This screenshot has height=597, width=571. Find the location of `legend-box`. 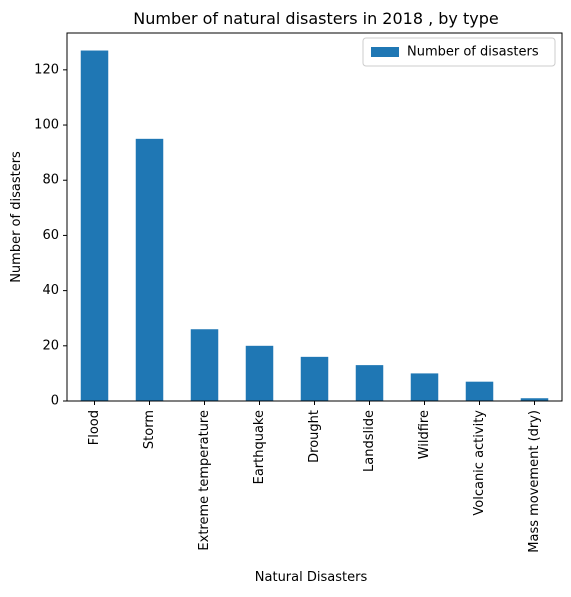

legend-box is located at coordinates (459, 52).